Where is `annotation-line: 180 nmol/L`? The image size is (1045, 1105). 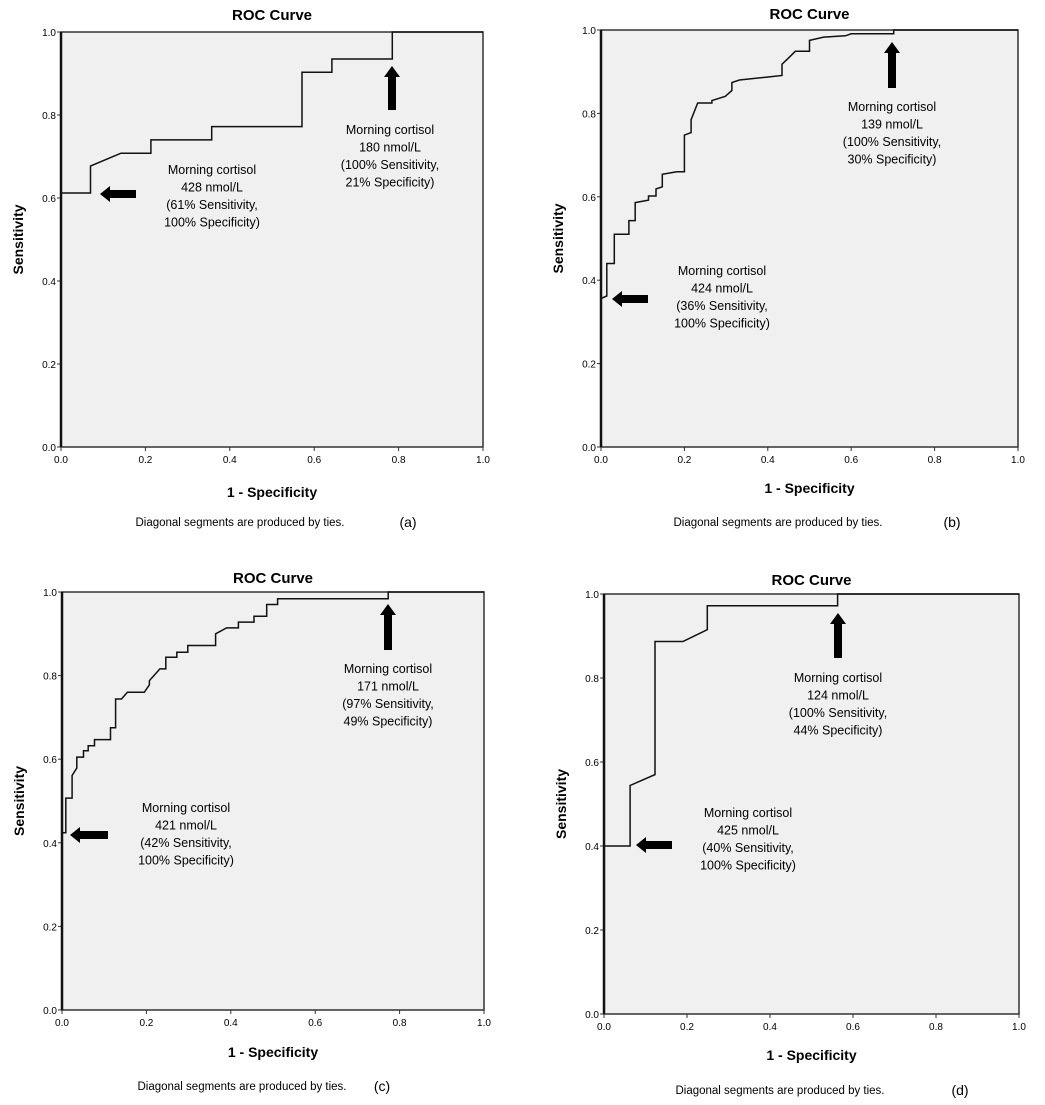 annotation-line: 180 nmol/L is located at coordinates (390, 148).